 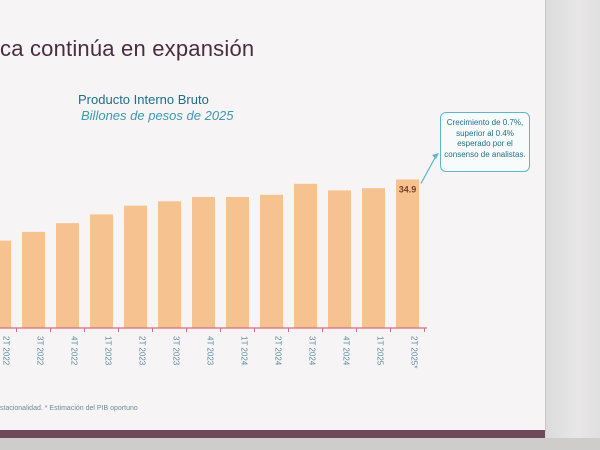 I want to click on bar-3t-2023, so click(x=169, y=264).